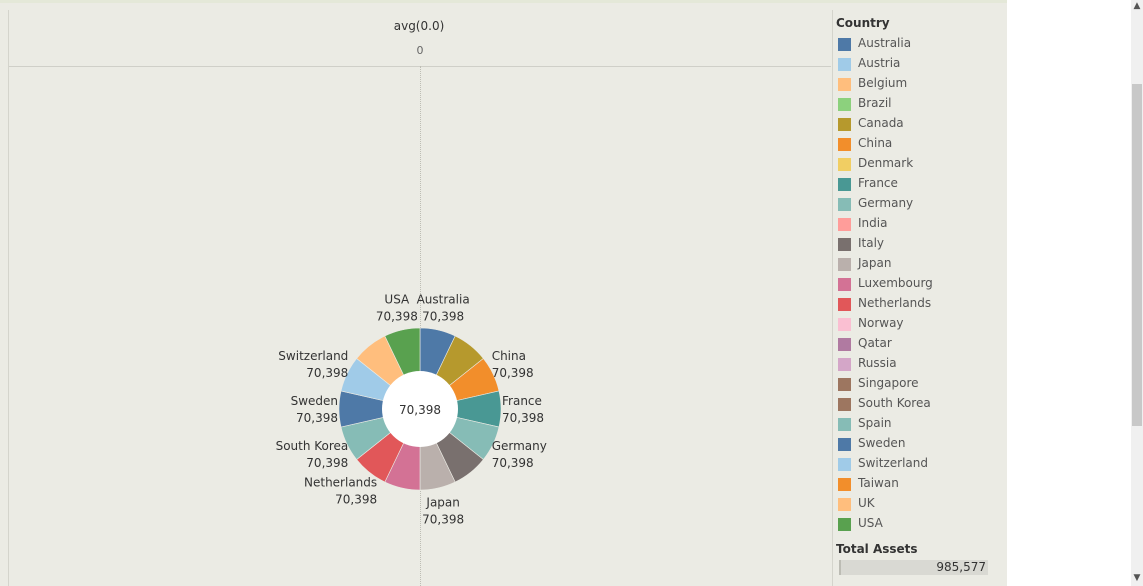 Image resolution: width=1143 pixels, height=586 pixels. What do you see at coordinates (913, 64) in the screenshot?
I see `legend-item: Austria` at bounding box center [913, 64].